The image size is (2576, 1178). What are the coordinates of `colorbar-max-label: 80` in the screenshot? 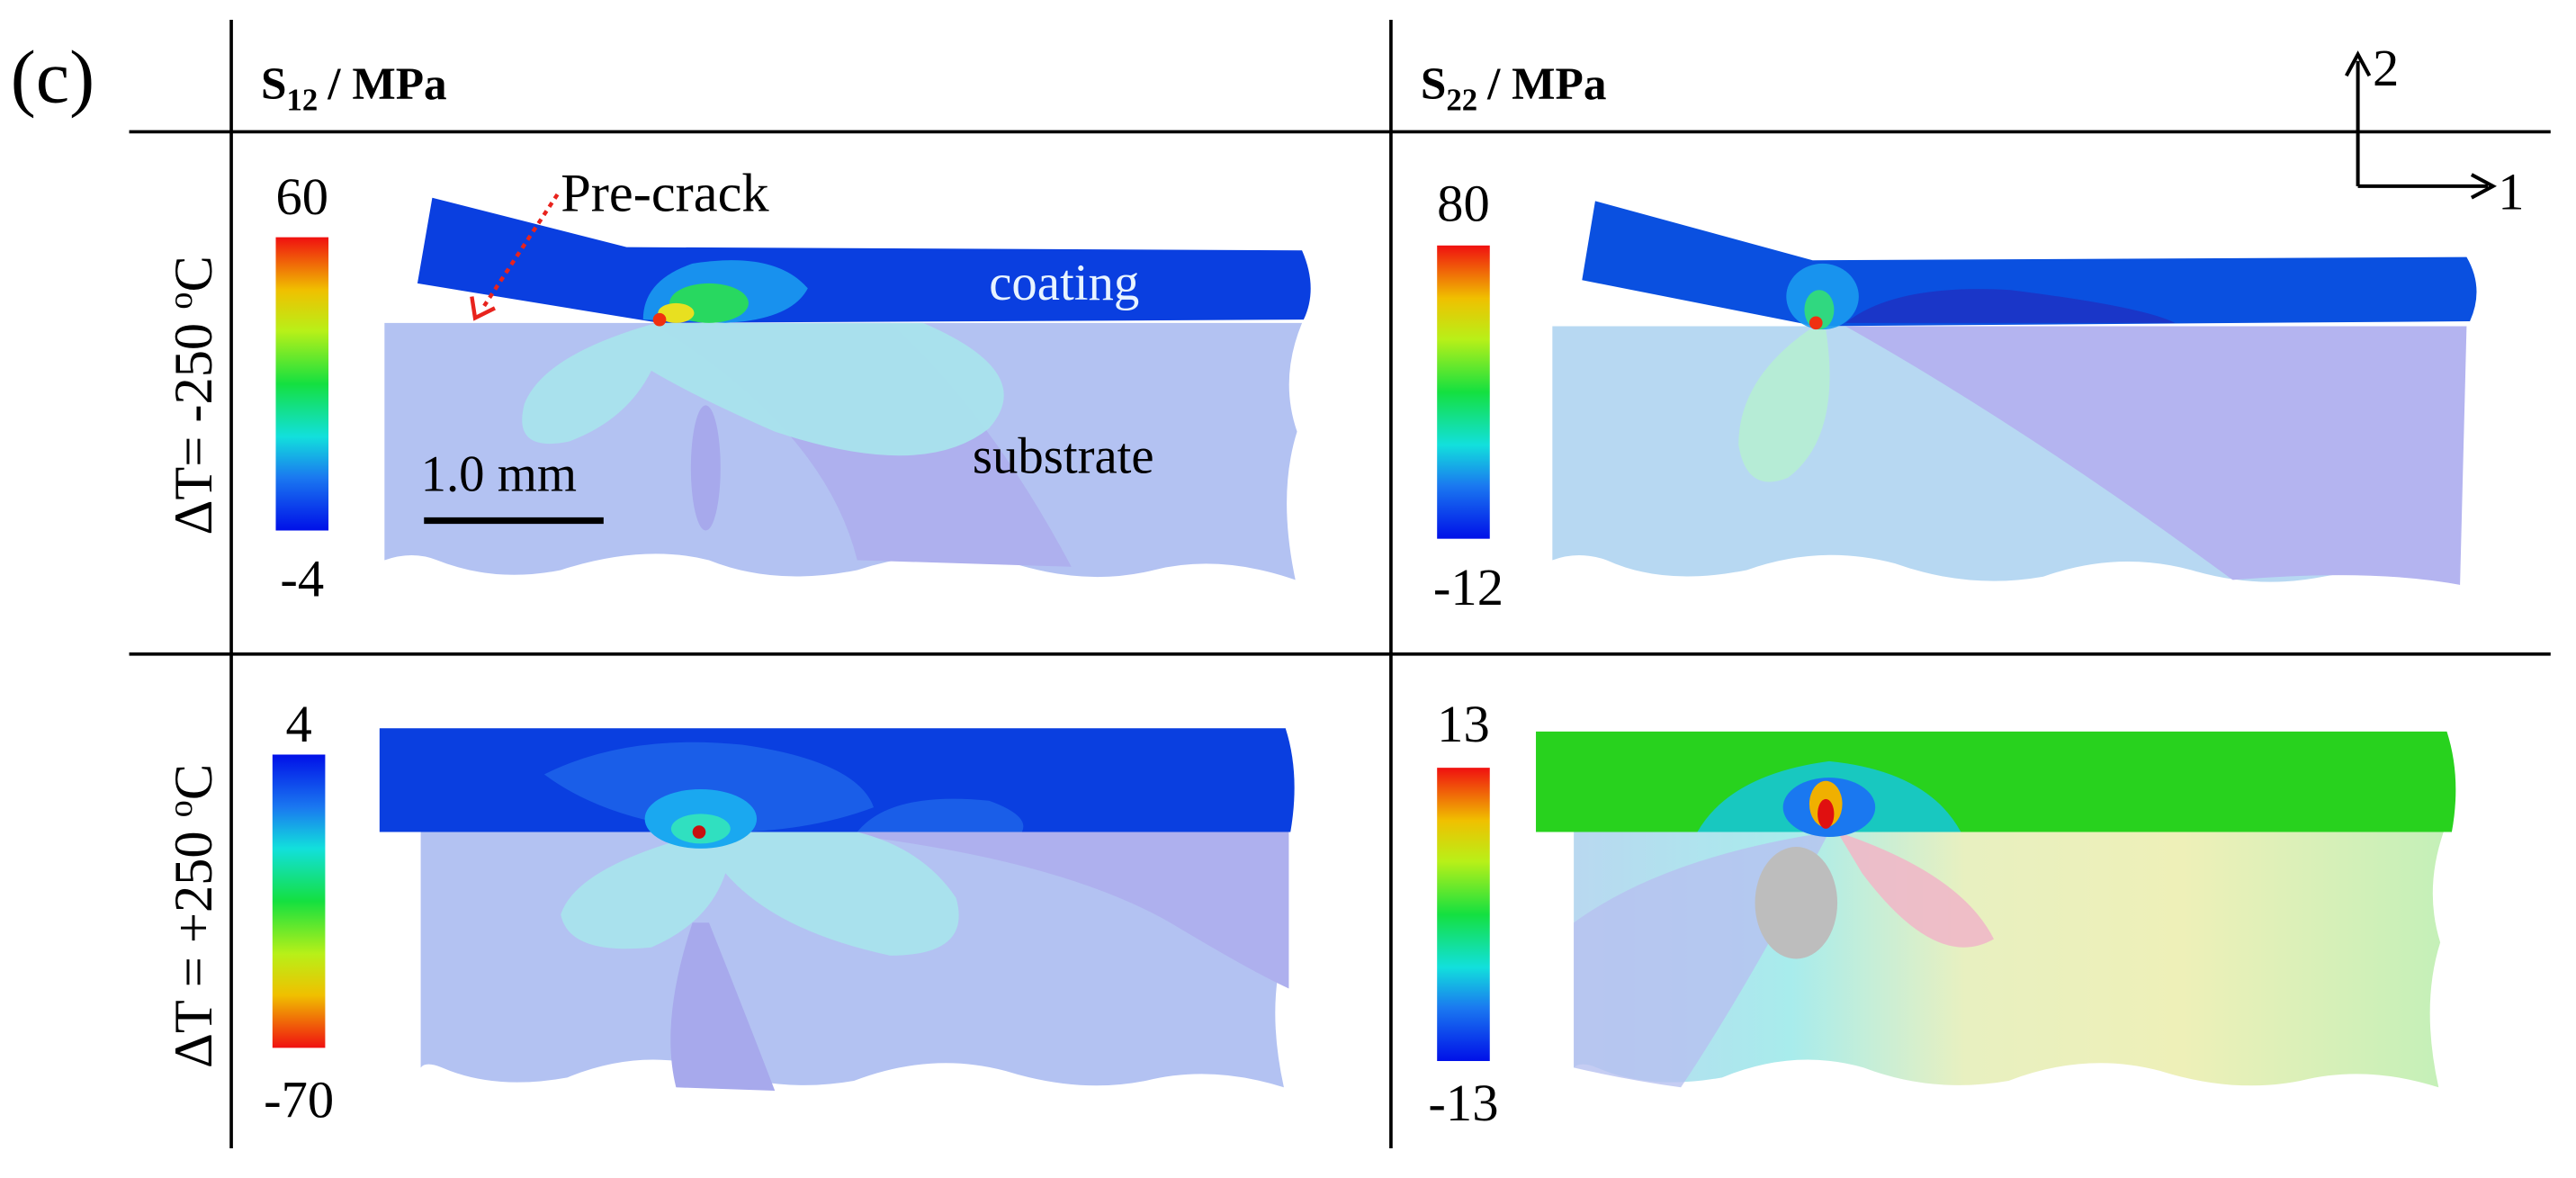 It's located at (1464, 203).